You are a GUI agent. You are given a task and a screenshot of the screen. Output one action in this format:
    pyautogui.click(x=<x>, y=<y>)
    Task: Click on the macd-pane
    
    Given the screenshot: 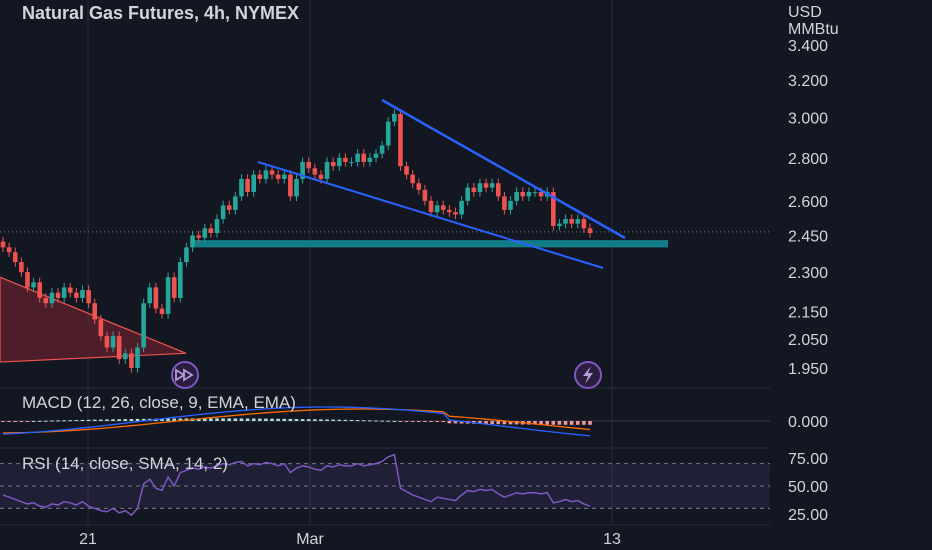 What is the action you would take?
    pyautogui.click(x=385, y=421)
    